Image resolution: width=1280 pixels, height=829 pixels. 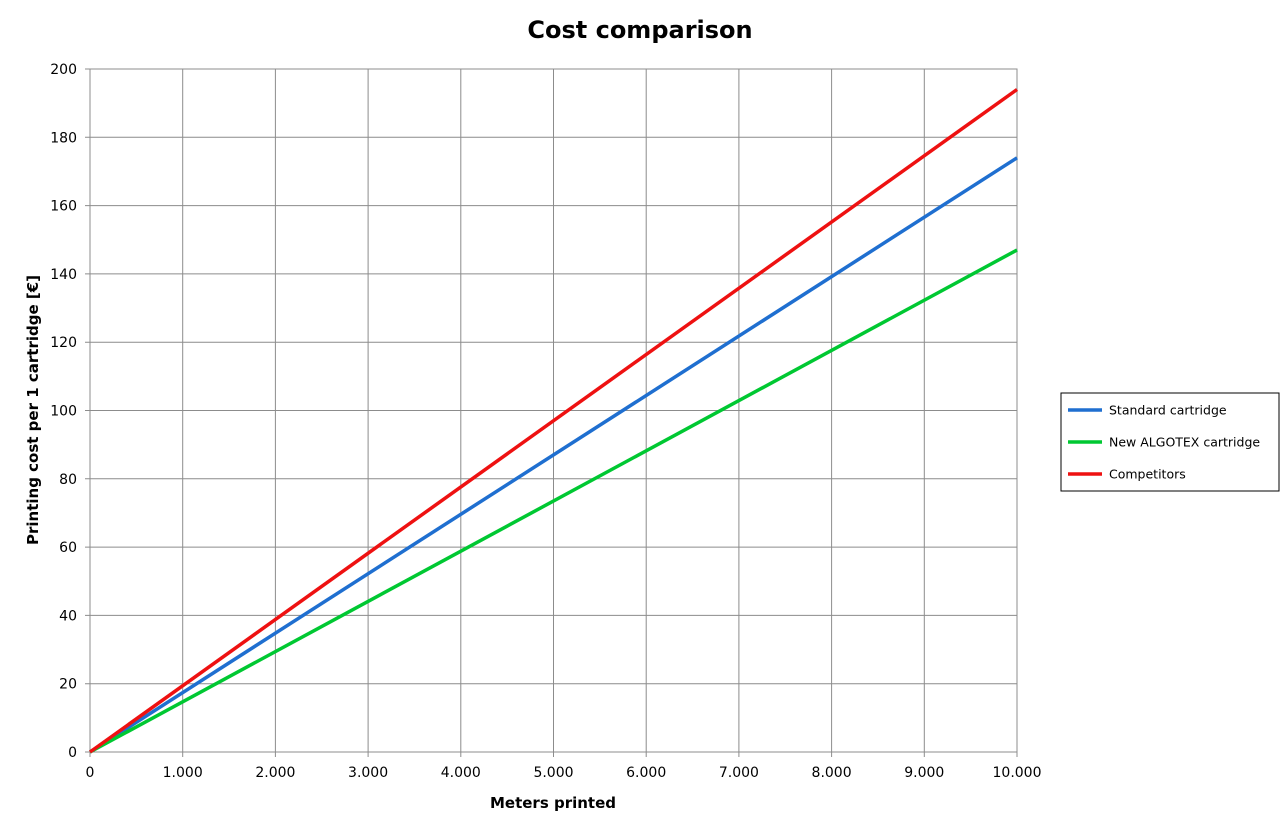 I want to click on legend-label: Competitors, so click(x=1147, y=474).